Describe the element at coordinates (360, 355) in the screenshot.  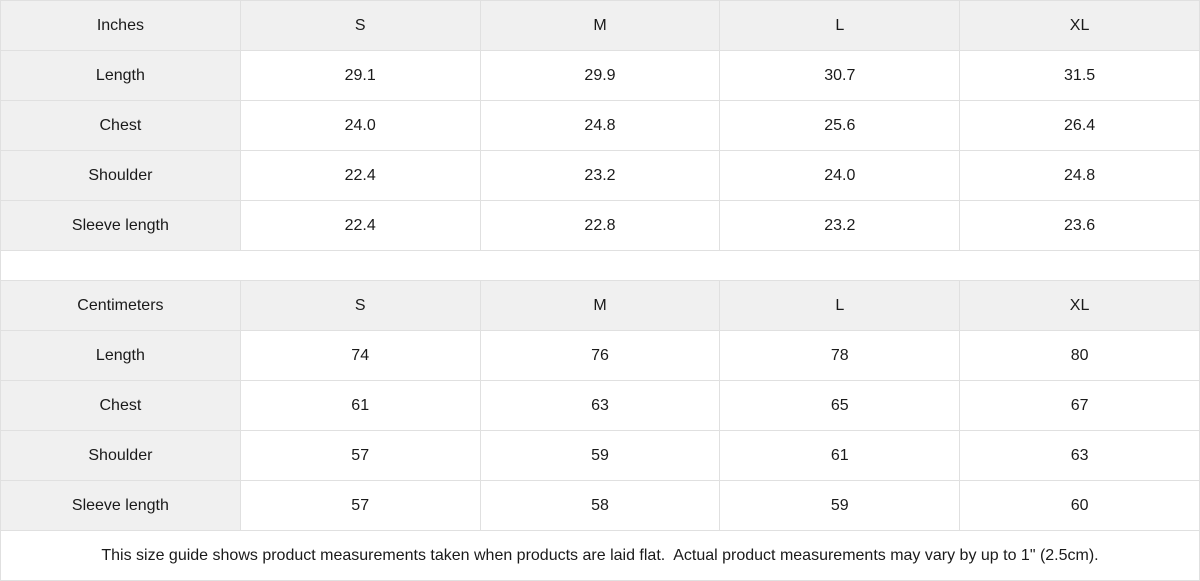
I see `value-cell: 74` at that location.